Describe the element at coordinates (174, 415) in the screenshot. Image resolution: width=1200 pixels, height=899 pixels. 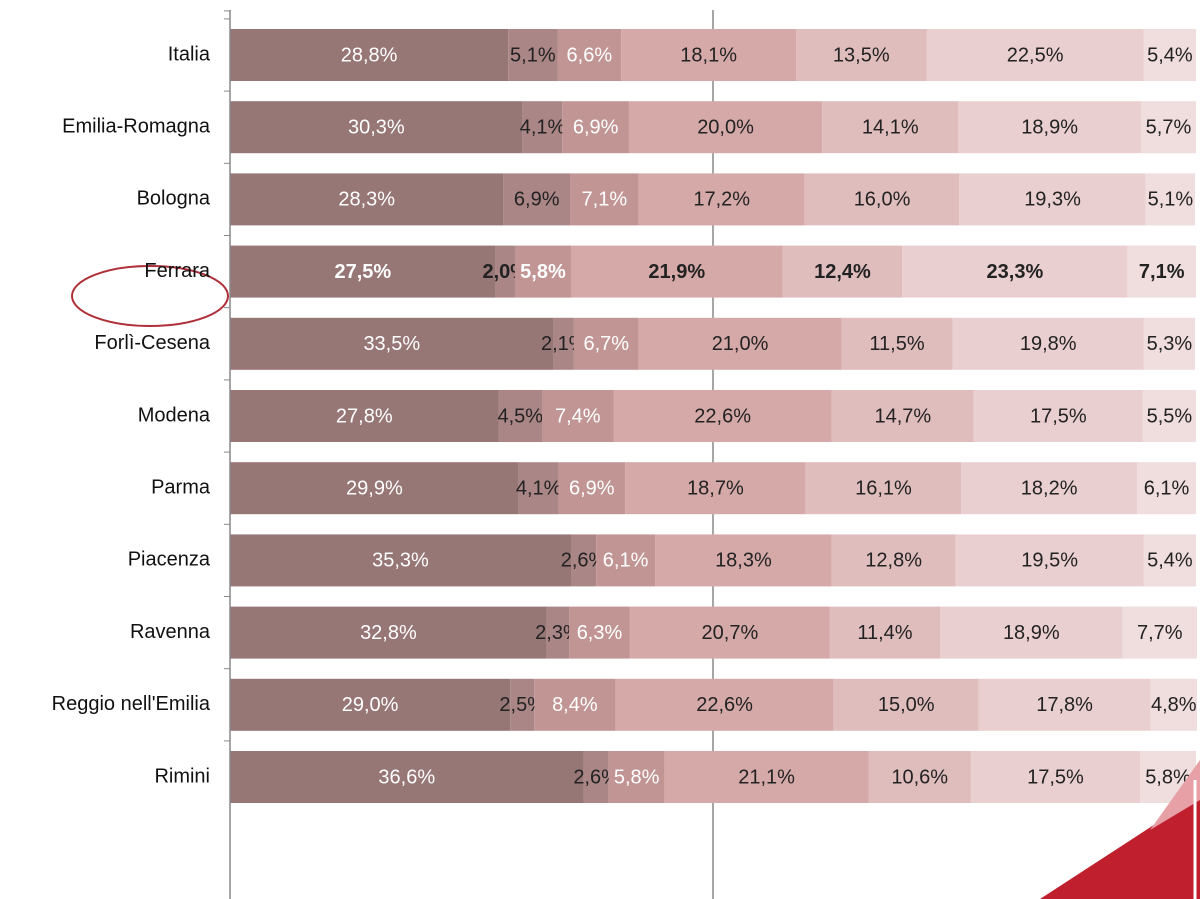
I see `category-label: Modena` at that location.